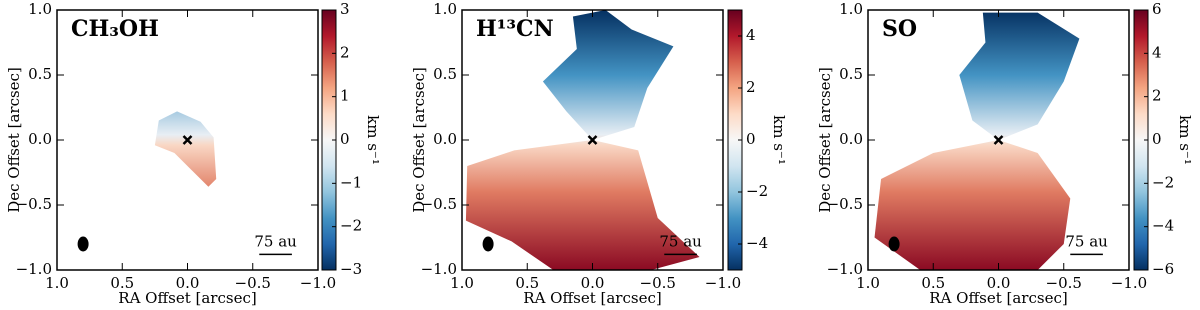 This screenshot has height=310, width=1200. What do you see at coordinates (345, 96) in the screenshot?
I see `colorbar-tick-label: 1` at bounding box center [345, 96].